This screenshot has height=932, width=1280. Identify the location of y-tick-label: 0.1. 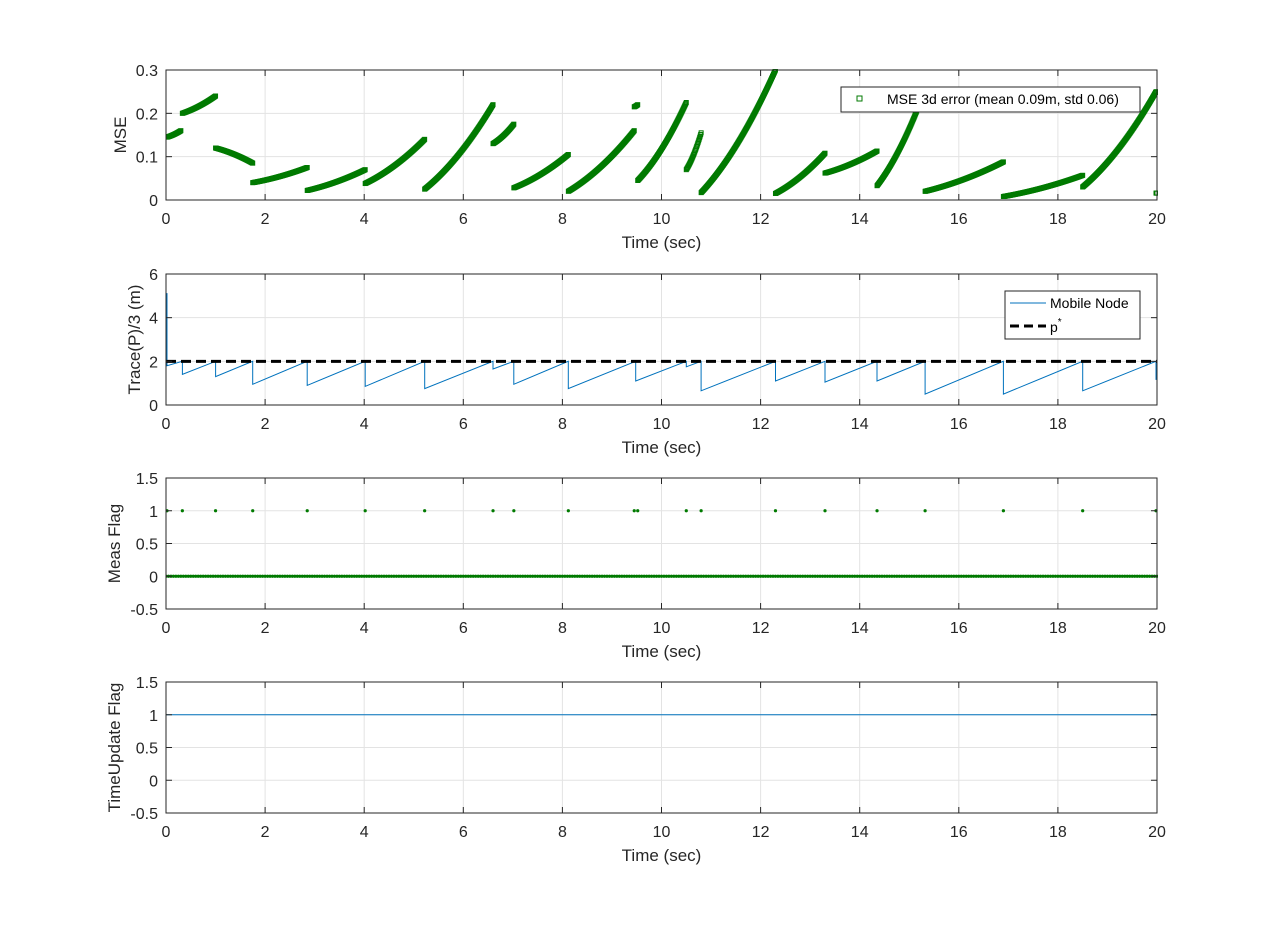
(147, 158).